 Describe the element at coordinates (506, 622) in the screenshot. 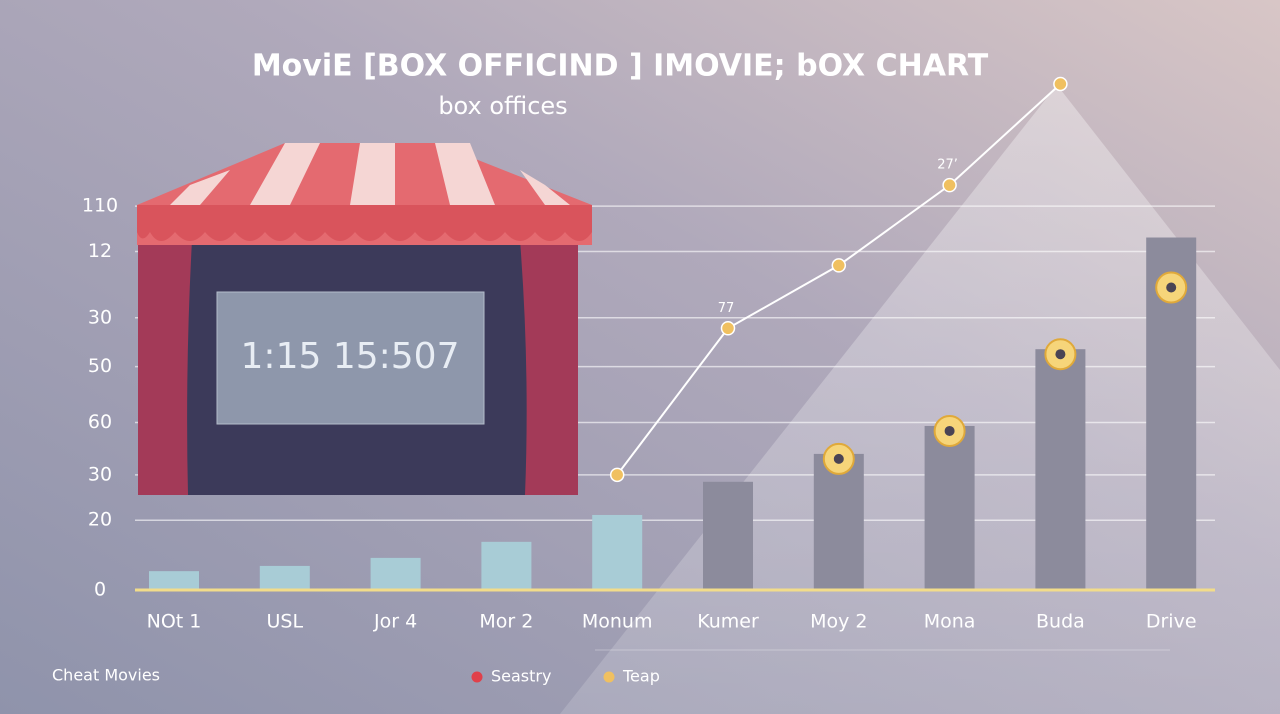

I see `x-tick-label: Mor 2` at that location.